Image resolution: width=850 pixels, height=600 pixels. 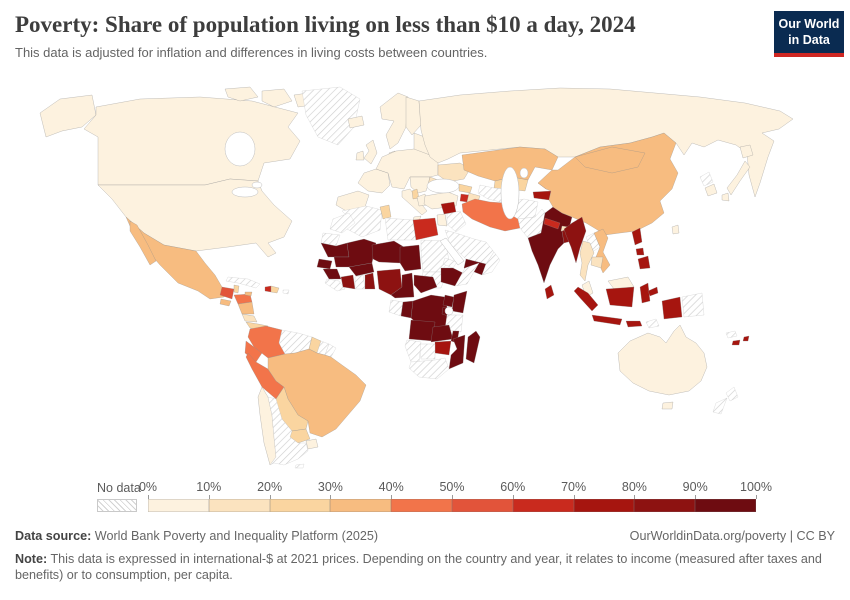 What do you see at coordinates (388, 252) in the screenshot?
I see `country-niger` at bounding box center [388, 252].